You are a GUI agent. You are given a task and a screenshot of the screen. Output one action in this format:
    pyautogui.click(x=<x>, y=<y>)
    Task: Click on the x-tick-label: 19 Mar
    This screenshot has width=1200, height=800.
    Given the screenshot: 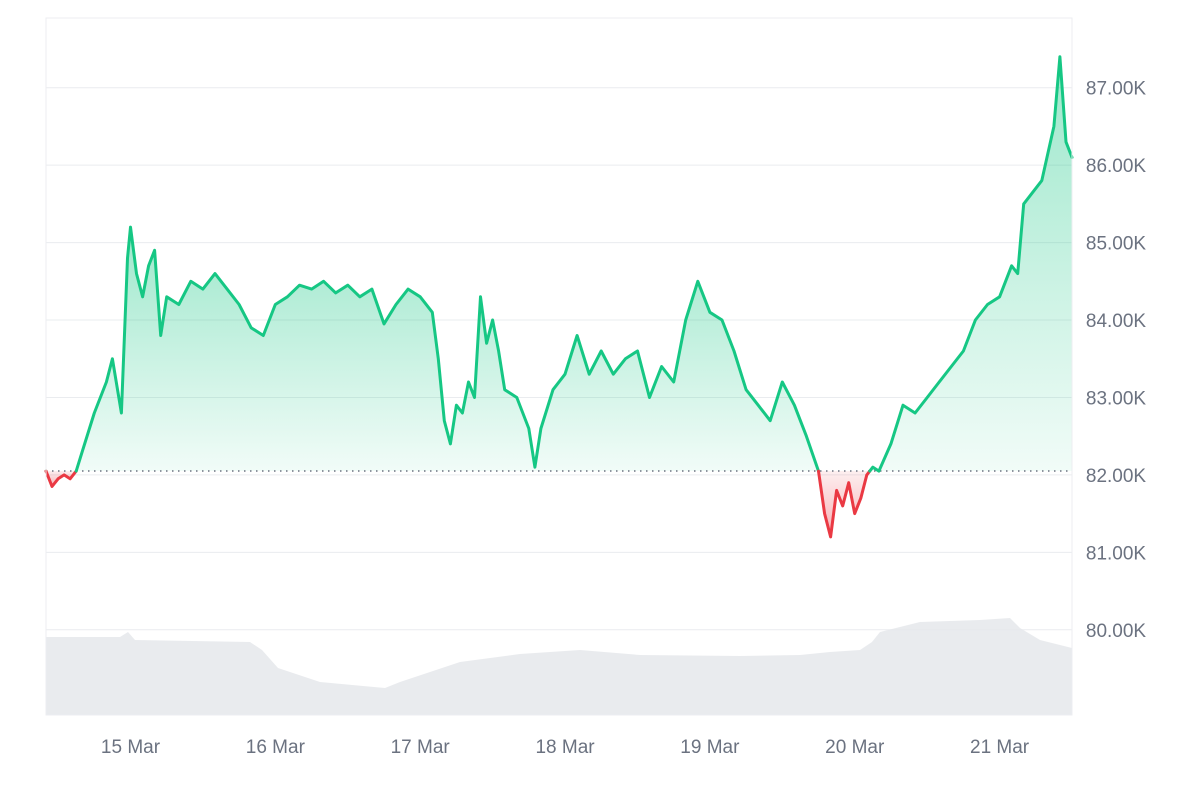 What is the action you would take?
    pyautogui.click(x=710, y=747)
    